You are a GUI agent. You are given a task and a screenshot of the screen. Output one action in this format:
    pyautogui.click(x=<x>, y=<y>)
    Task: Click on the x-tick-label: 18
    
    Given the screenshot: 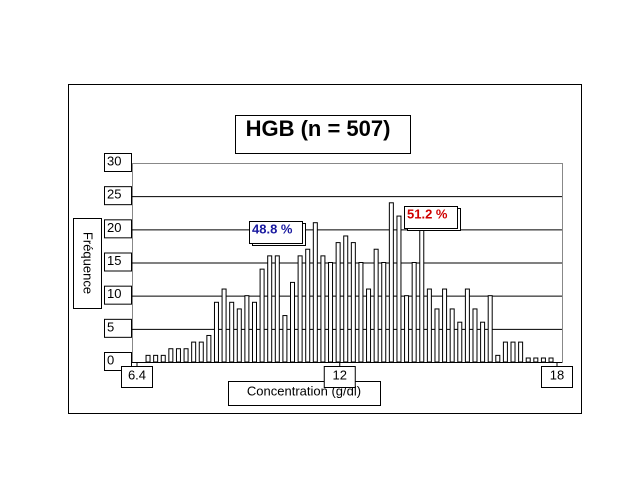 What is the action you would take?
    pyautogui.click(x=557, y=374)
    